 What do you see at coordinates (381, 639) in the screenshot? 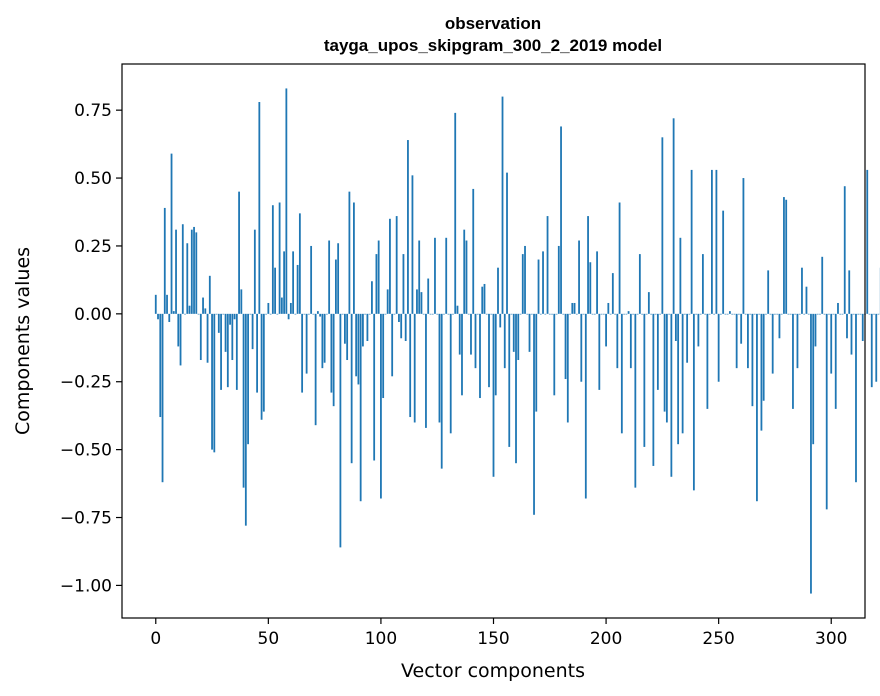
I see `x-tick-label: 100` at bounding box center [381, 639].